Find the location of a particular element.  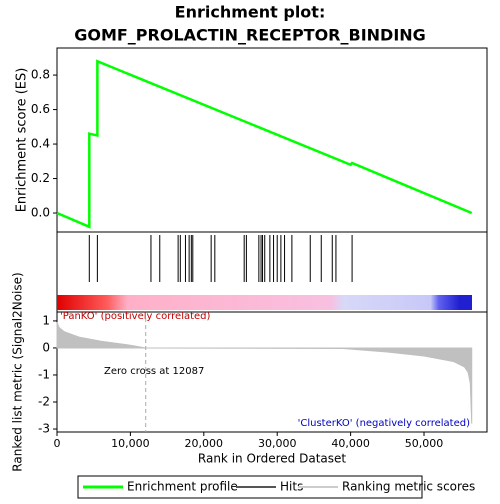

annotation: 'PanKO' (positively correlated) is located at coordinates (135, 316).